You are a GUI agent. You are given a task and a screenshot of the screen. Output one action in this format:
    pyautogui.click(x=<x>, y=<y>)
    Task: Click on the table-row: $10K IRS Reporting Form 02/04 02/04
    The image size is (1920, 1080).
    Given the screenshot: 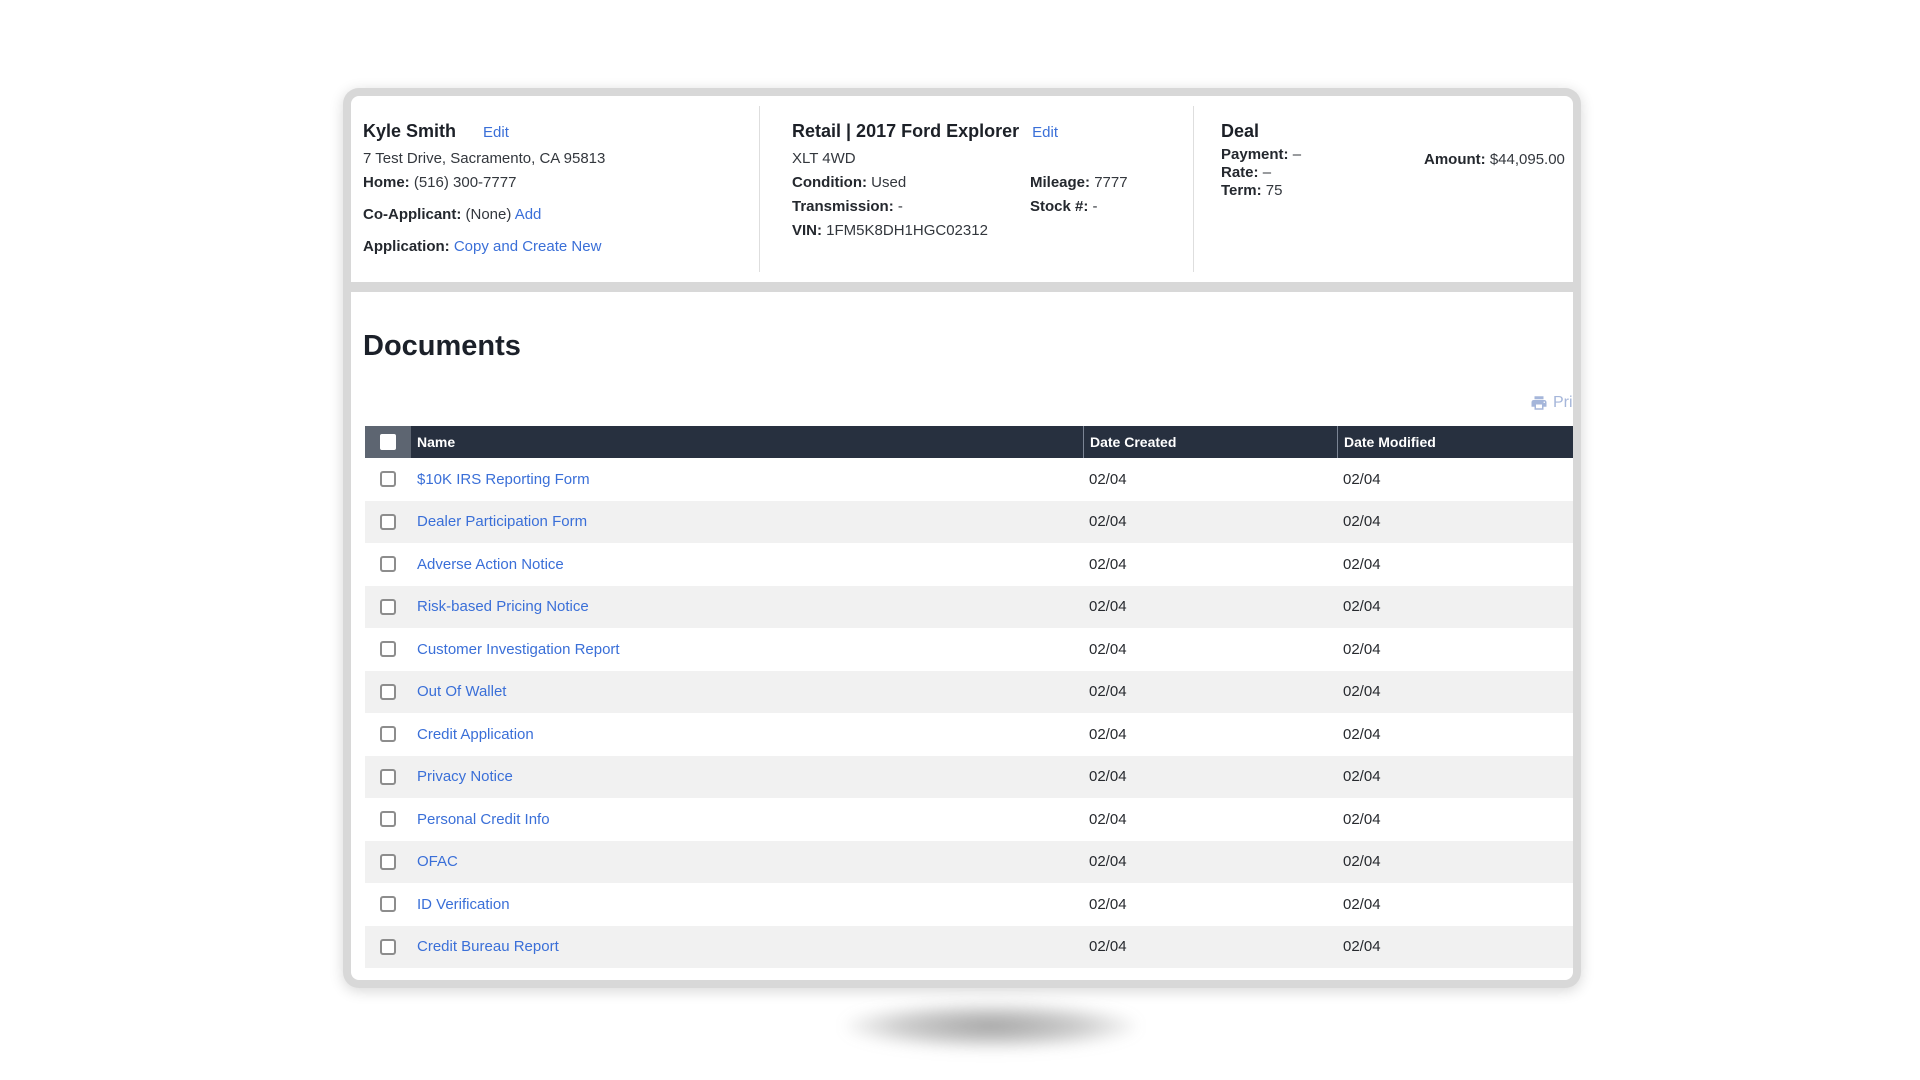 What is the action you would take?
    pyautogui.click(x=969, y=479)
    